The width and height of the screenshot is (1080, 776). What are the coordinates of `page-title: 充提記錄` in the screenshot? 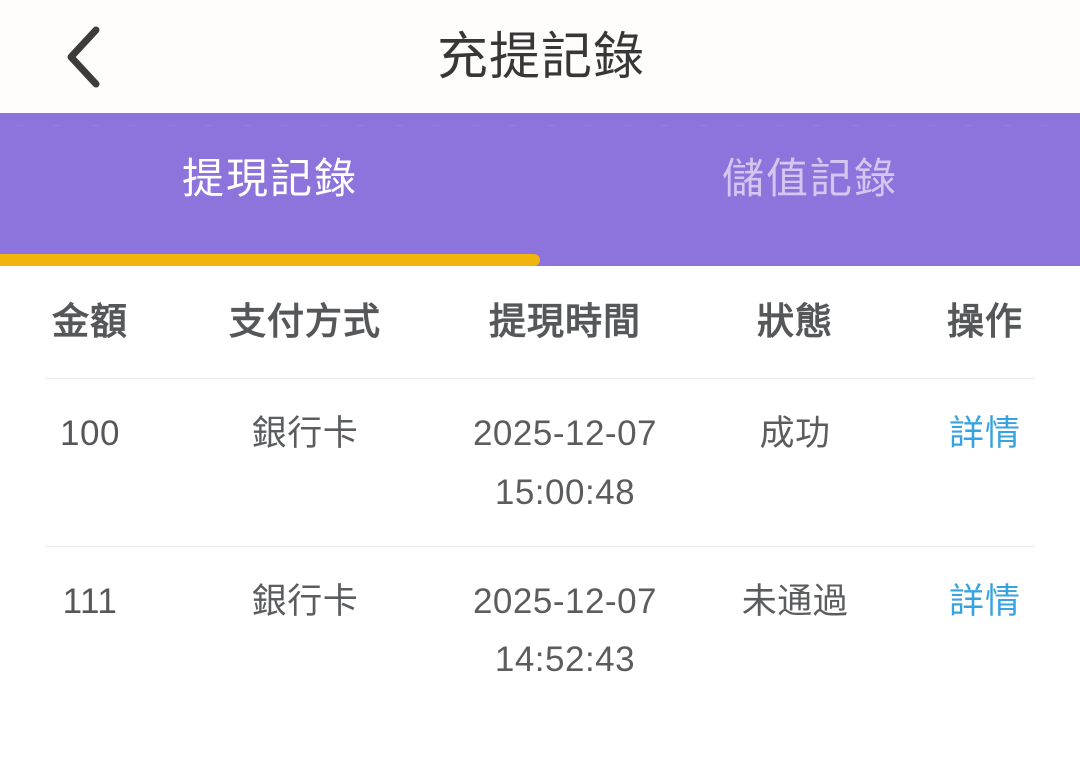 It's located at (540, 56).